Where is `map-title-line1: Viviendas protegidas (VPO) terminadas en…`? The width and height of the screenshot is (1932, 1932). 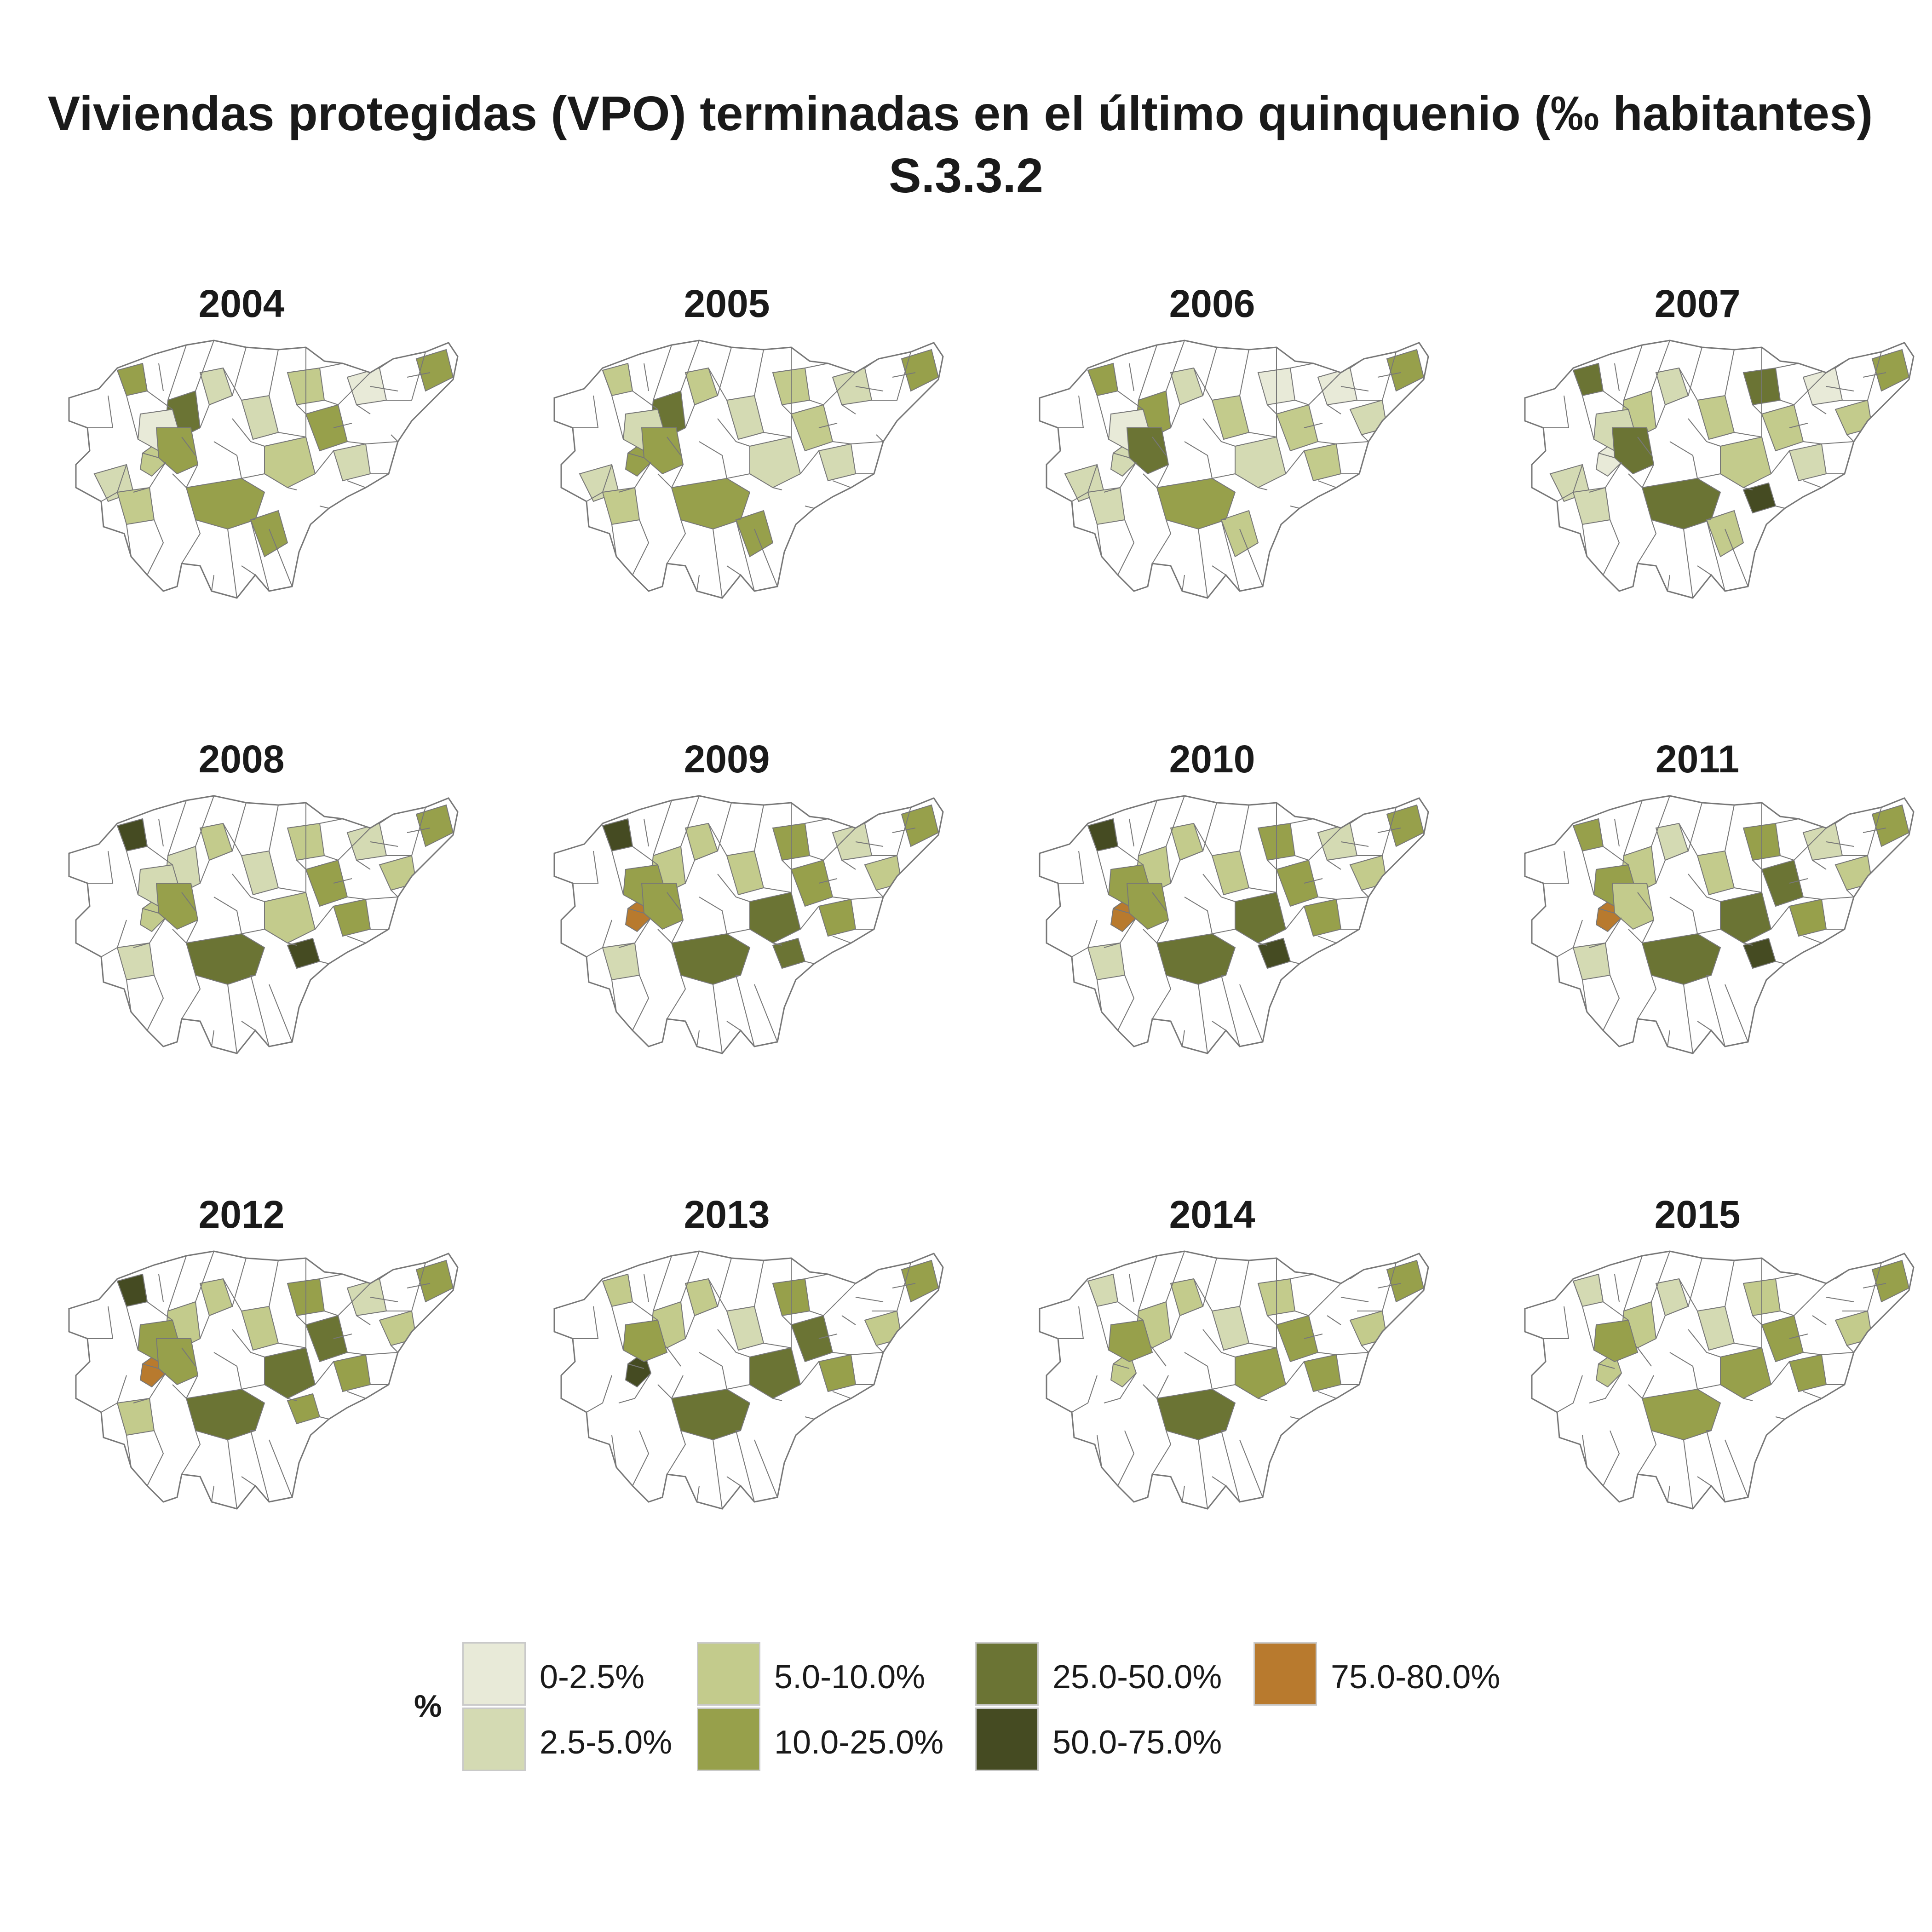
map-title-line1: Viviendas protegidas (VPO) terminadas en… is located at coordinates (960, 113).